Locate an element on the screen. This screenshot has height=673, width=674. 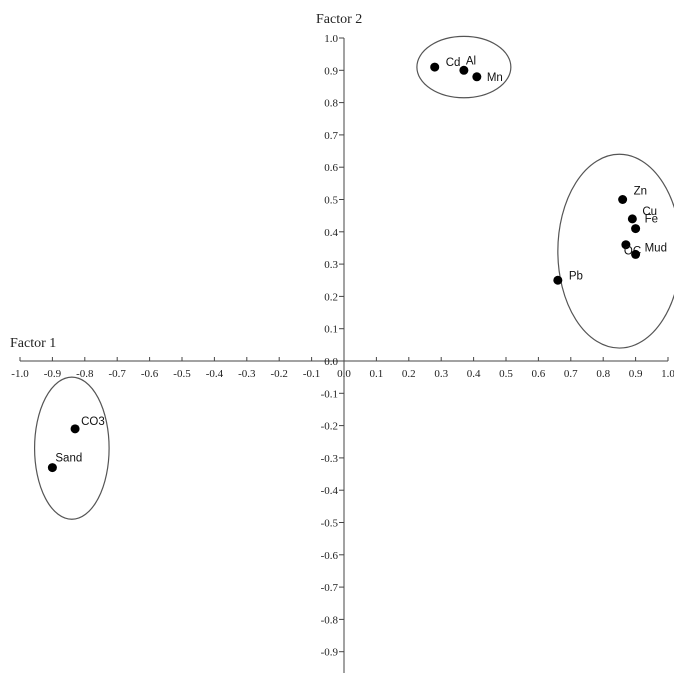
point-label: CO3 is located at coordinates (93, 422).